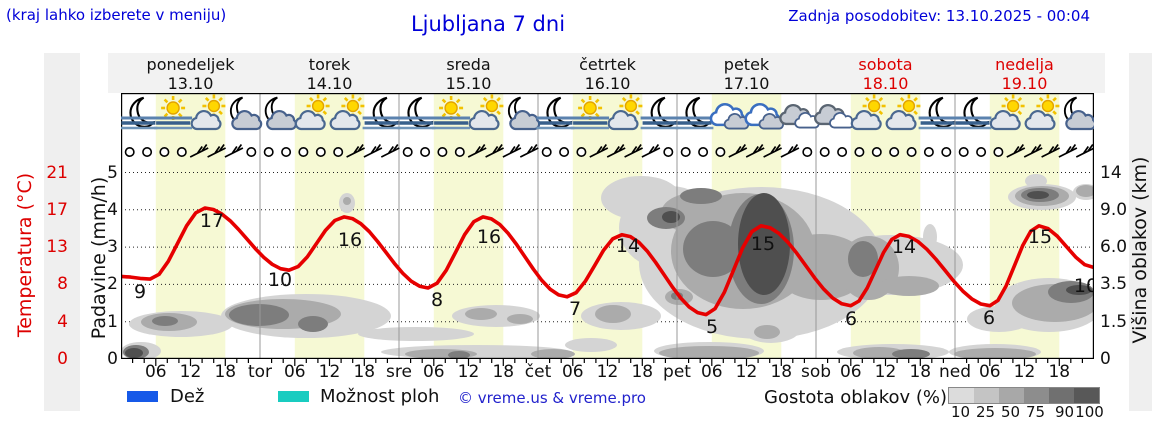  What do you see at coordinates (57, 247) in the screenshot?
I see `temperature-tick: 13` at bounding box center [57, 247].